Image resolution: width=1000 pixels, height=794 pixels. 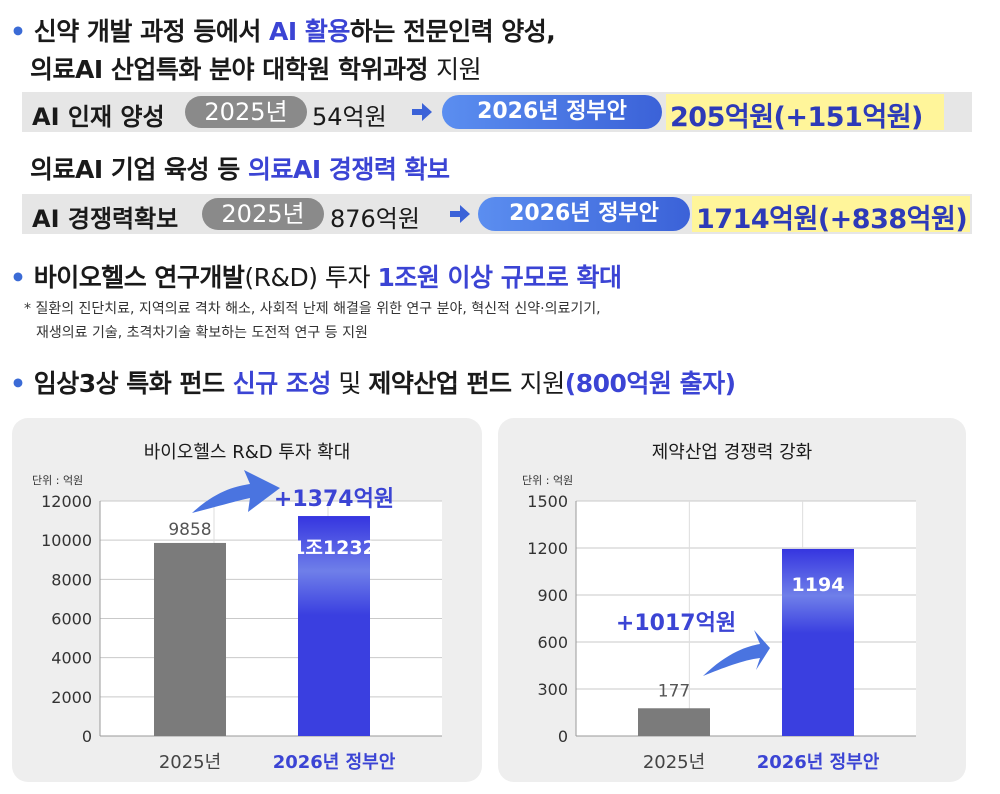 I want to click on y-tick-label: 4000, so click(x=71, y=658).